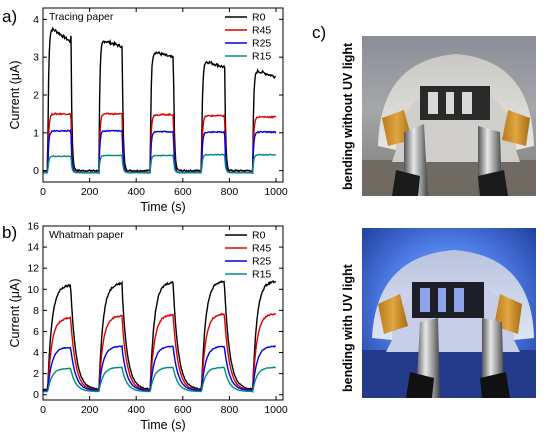 Image resolution: width=550 pixels, height=443 pixels. I want to click on chart-a-y-tick-label: 4, so click(36, 20).